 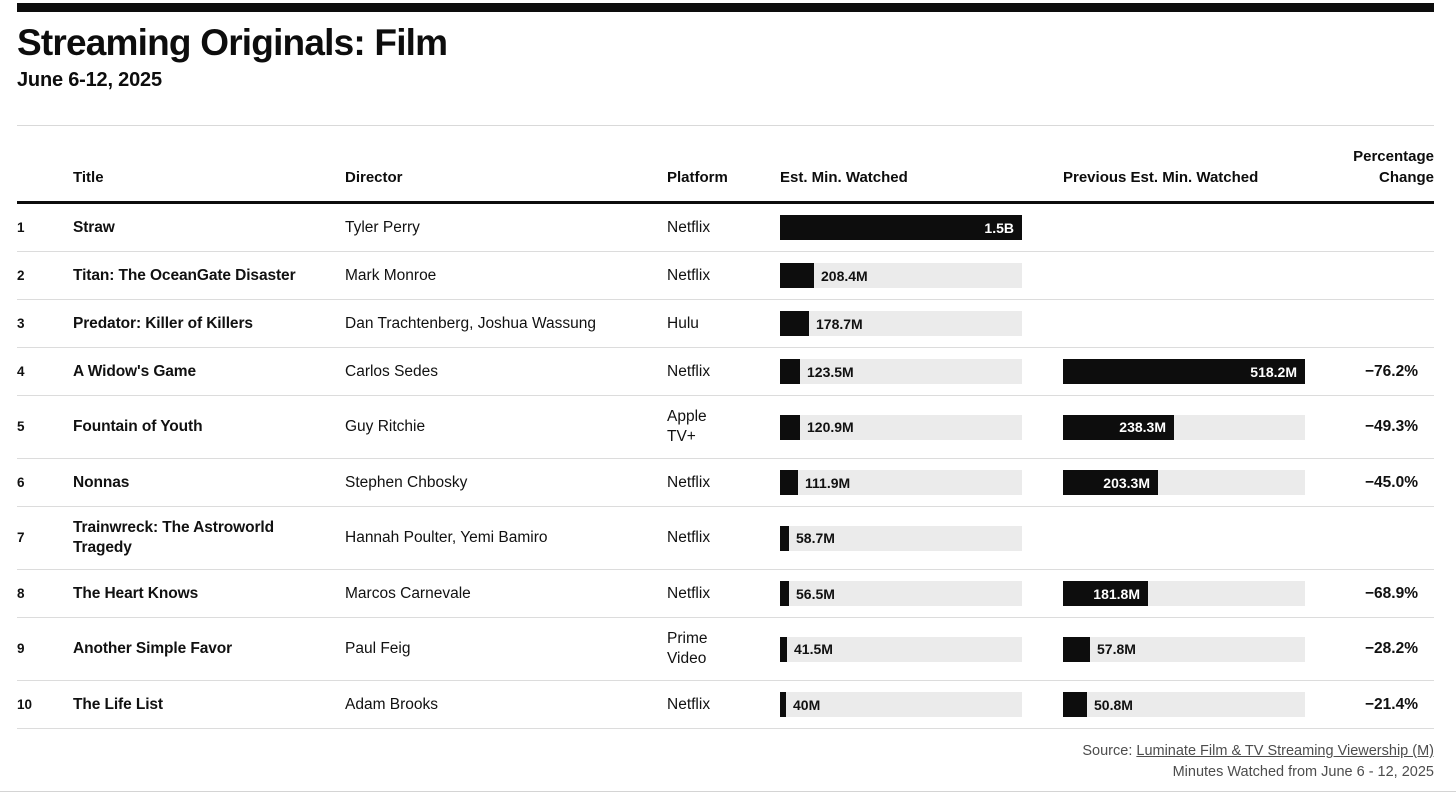 What do you see at coordinates (1273, 371) in the screenshot?
I see `prev-bar-value: 518.2M` at bounding box center [1273, 371].